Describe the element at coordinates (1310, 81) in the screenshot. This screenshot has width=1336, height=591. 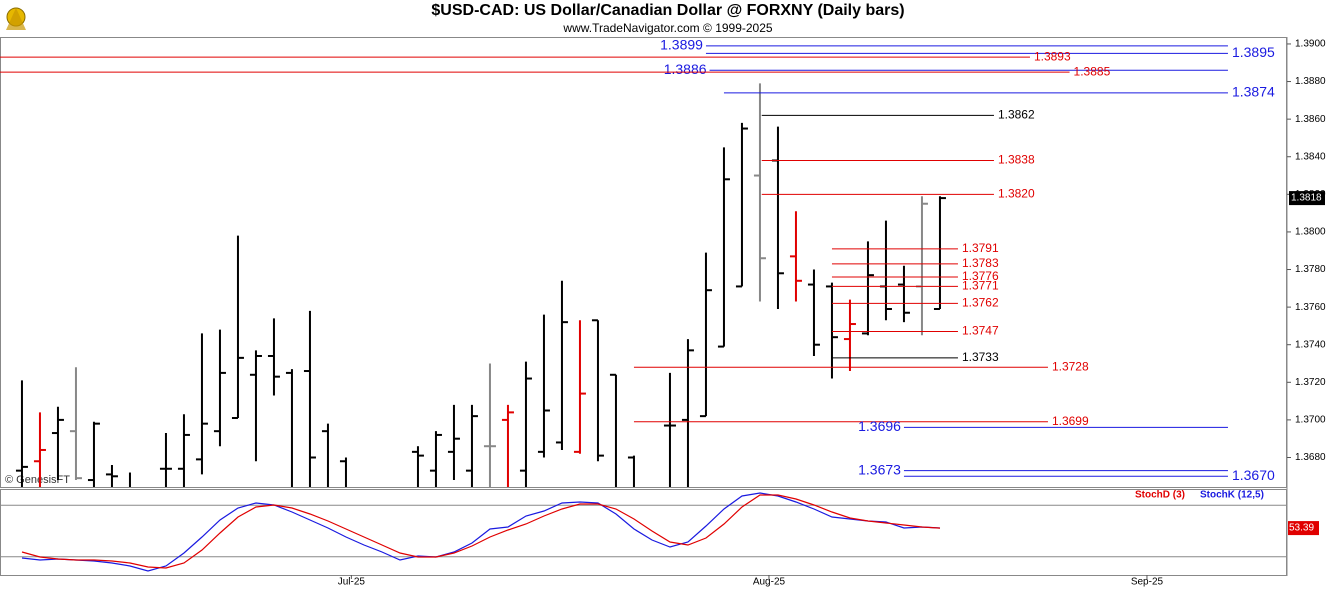
I see `y-tick-label: 1.3880` at that location.